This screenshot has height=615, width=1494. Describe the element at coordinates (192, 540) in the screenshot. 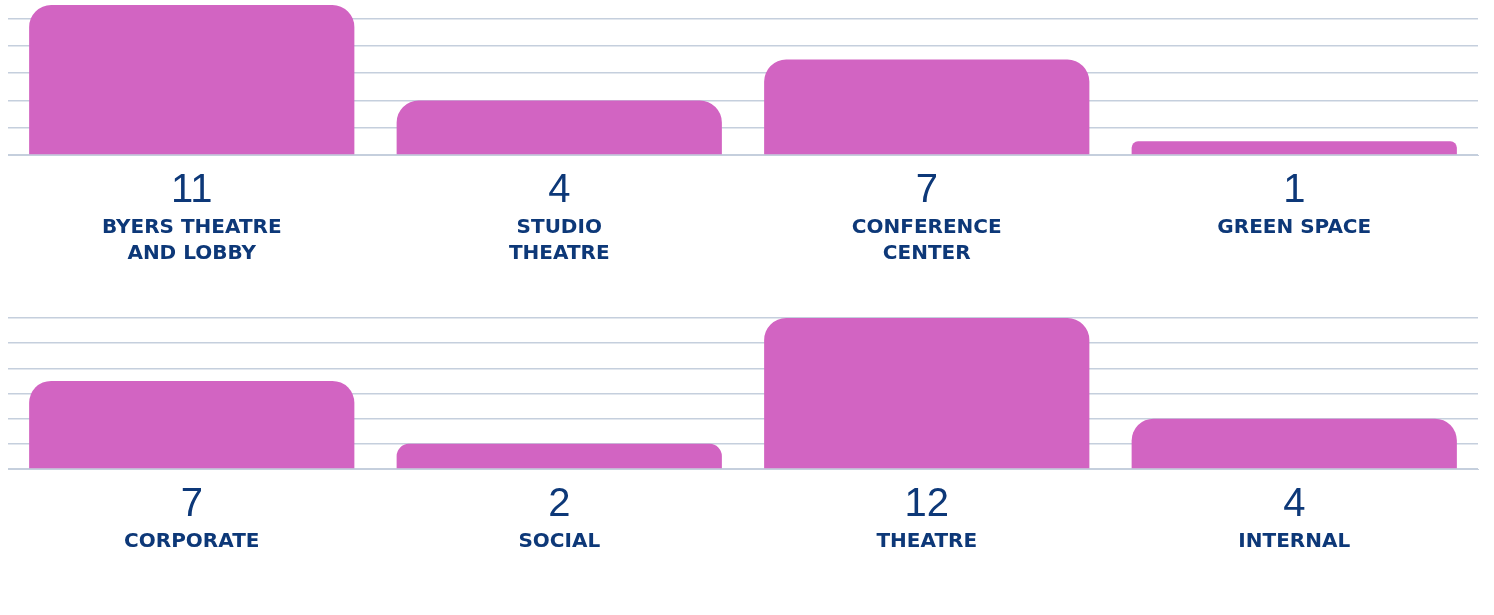

I see `x-tick-label: CORPORATE` at that location.